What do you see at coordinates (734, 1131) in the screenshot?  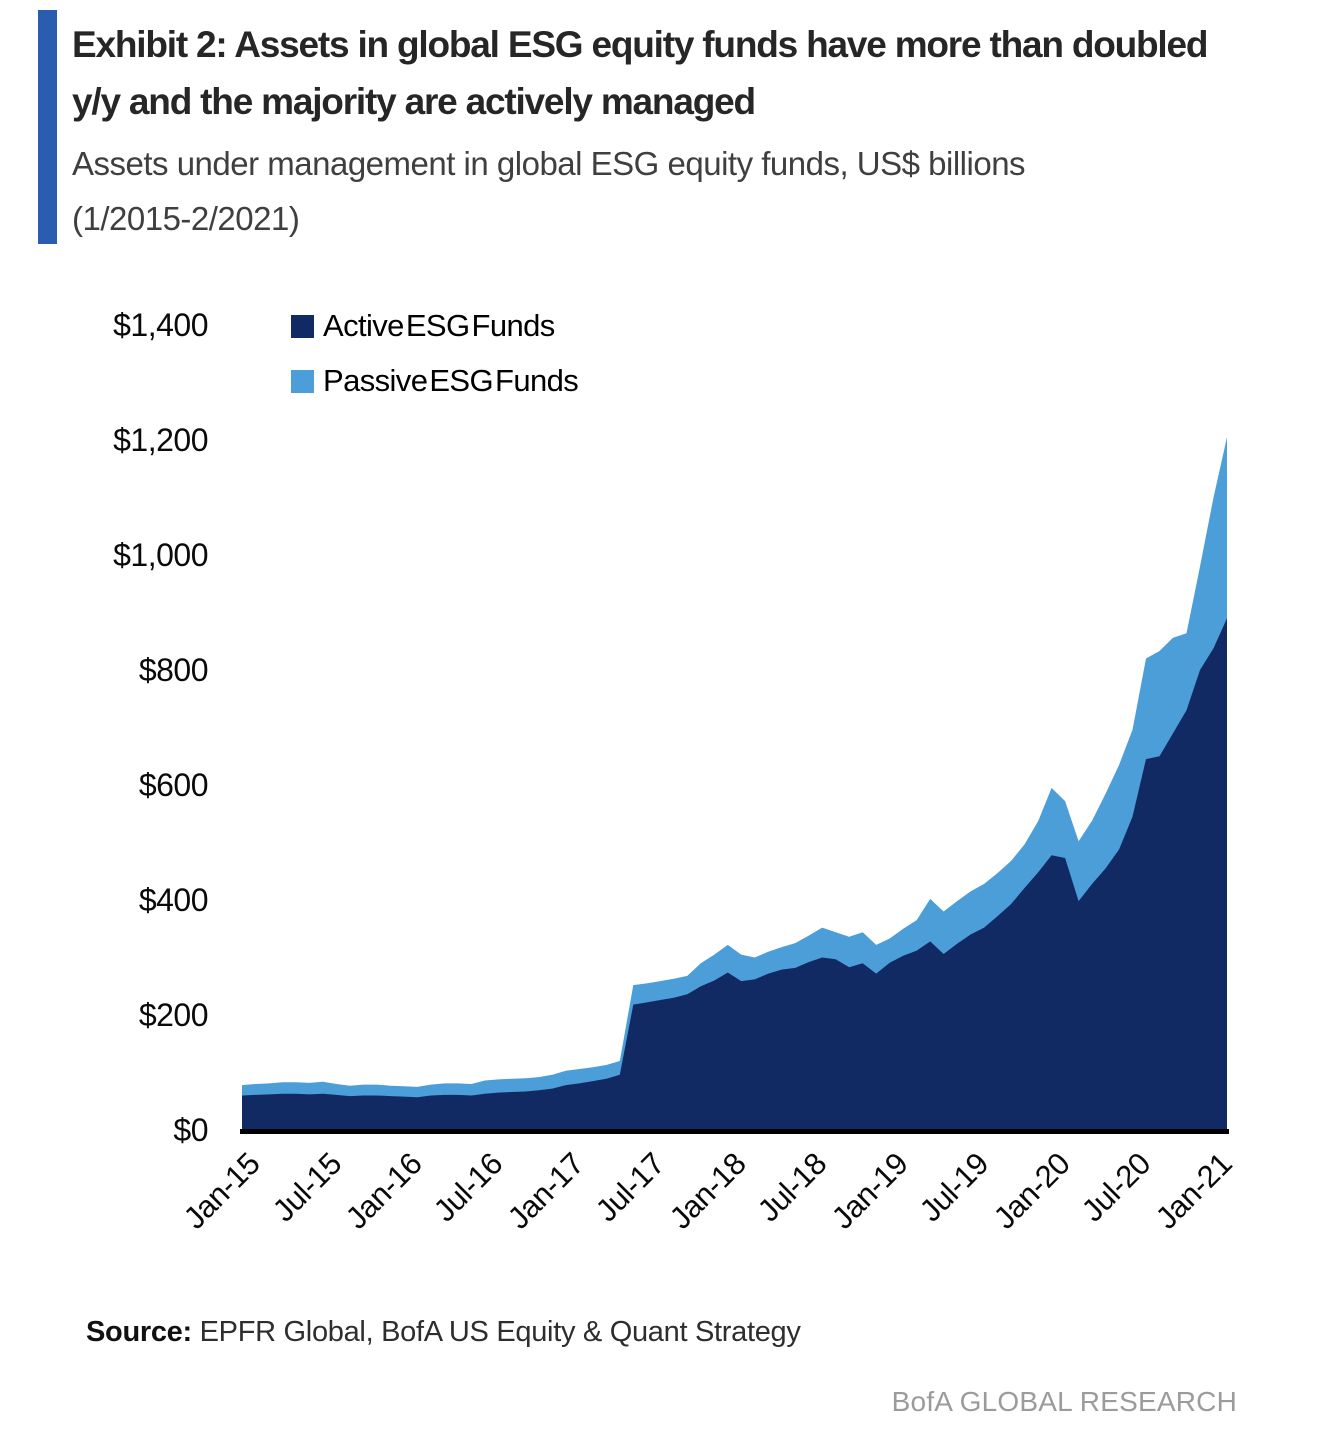 I see `x-axis-line` at bounding box center [734, 1131].